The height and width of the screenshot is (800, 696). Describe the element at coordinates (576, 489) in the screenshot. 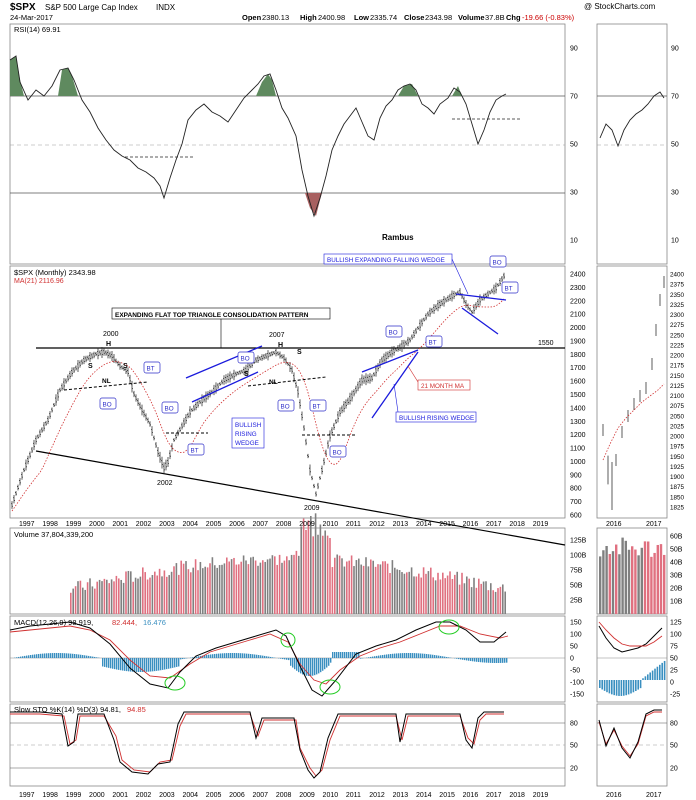

I see `price-tick: 800` at that location.